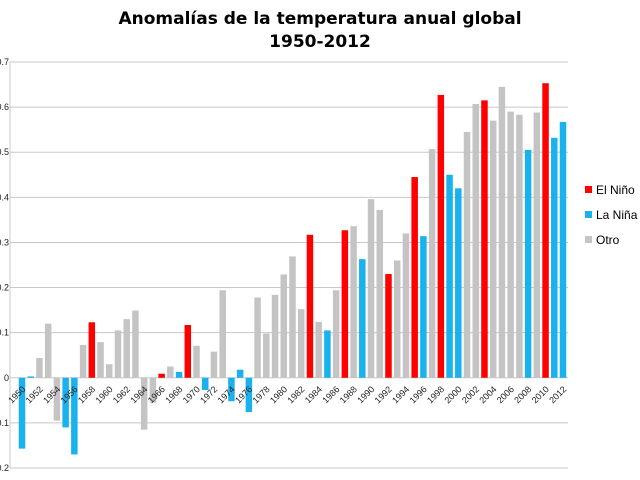 The height and width of the screenshot is (480, 640). I want to click on bar-1995, so click(414, 277).